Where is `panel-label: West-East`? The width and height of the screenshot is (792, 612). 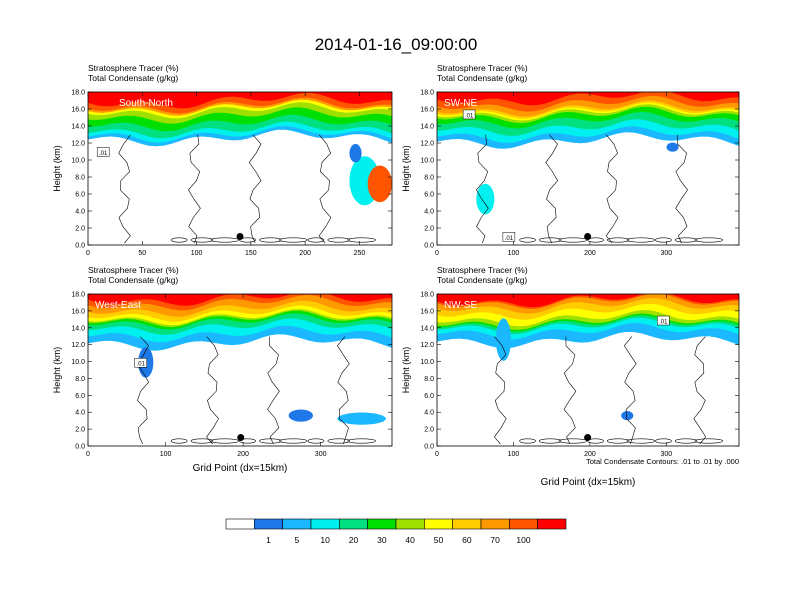 panel-label: West-East is located at coordinates (118, 305).